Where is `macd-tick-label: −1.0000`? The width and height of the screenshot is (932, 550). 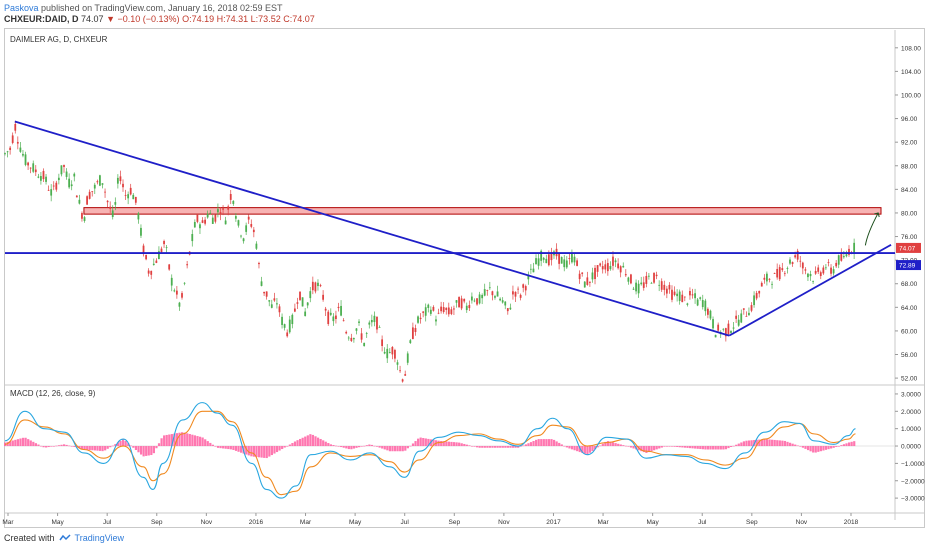 macd-tick-label: −1.0000 is located at coordinates (913, 464).